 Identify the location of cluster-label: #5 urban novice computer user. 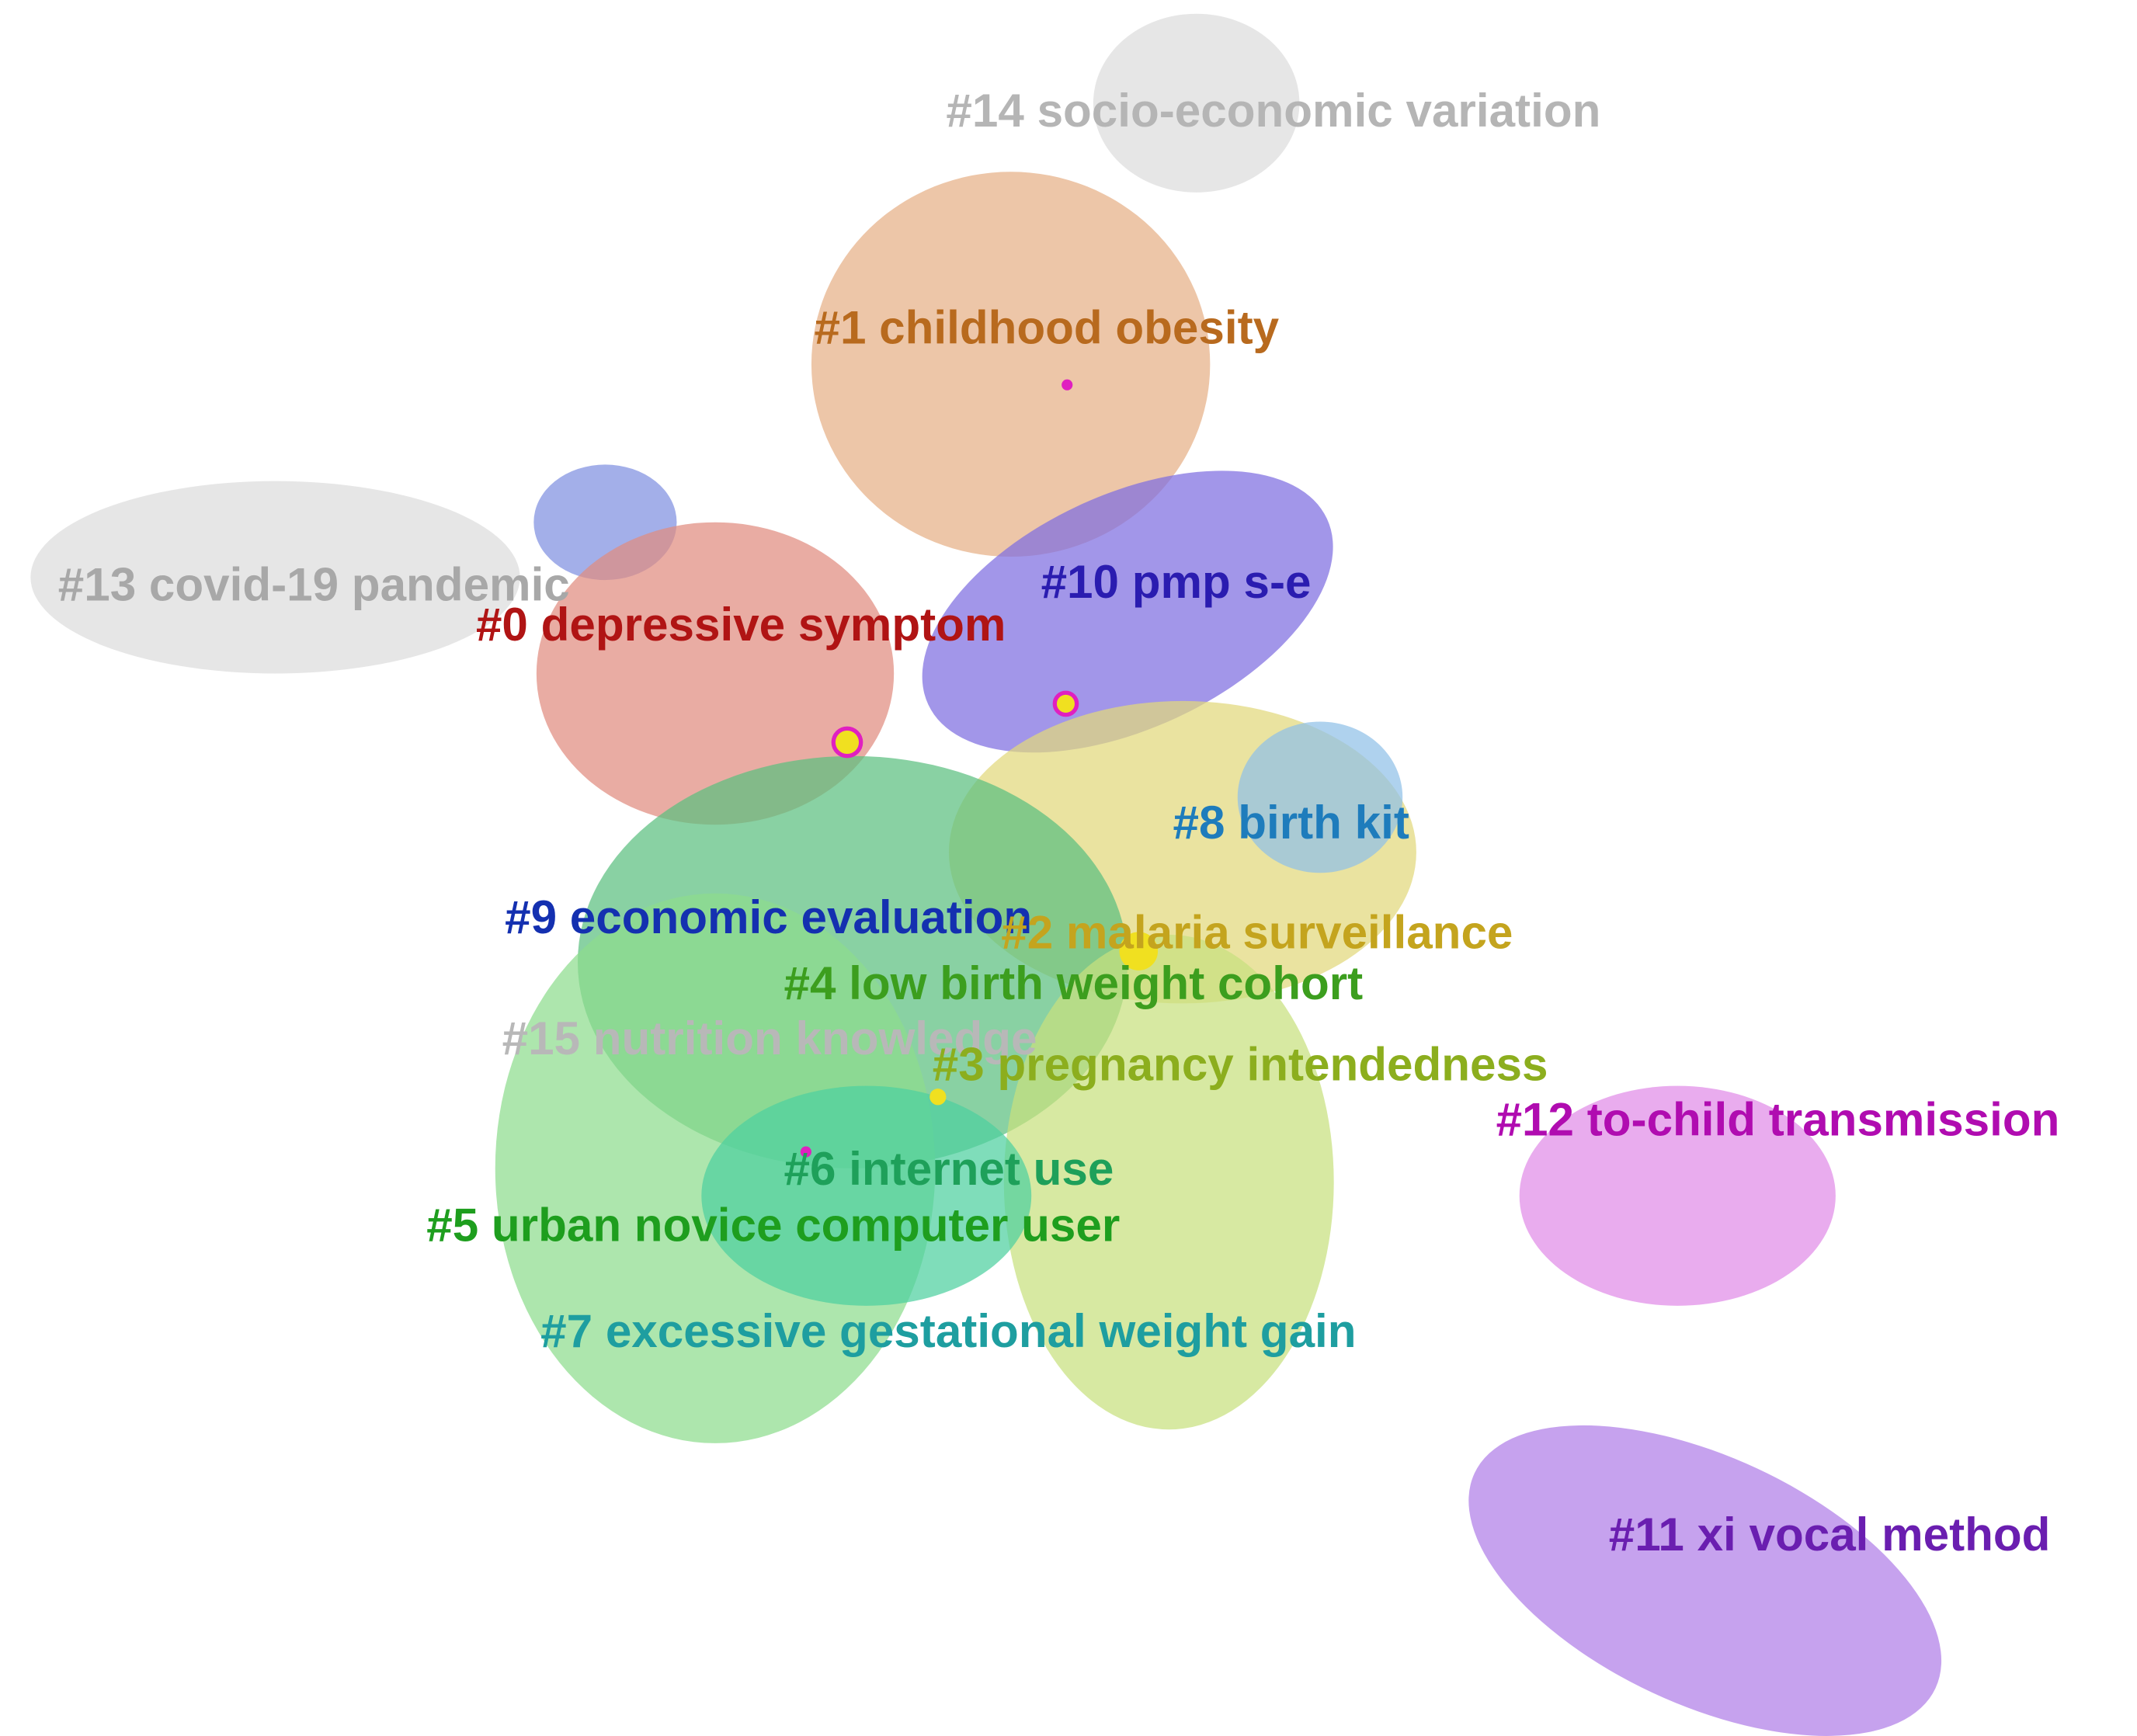
(773, 1226).